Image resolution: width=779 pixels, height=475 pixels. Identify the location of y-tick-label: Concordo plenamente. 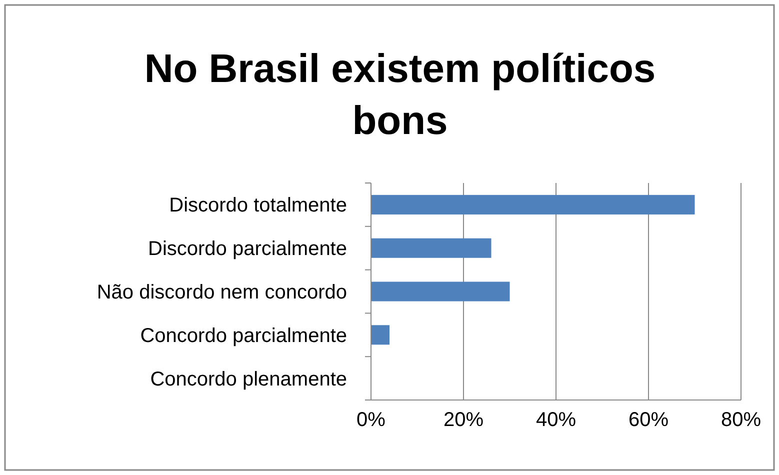
(248, 379).